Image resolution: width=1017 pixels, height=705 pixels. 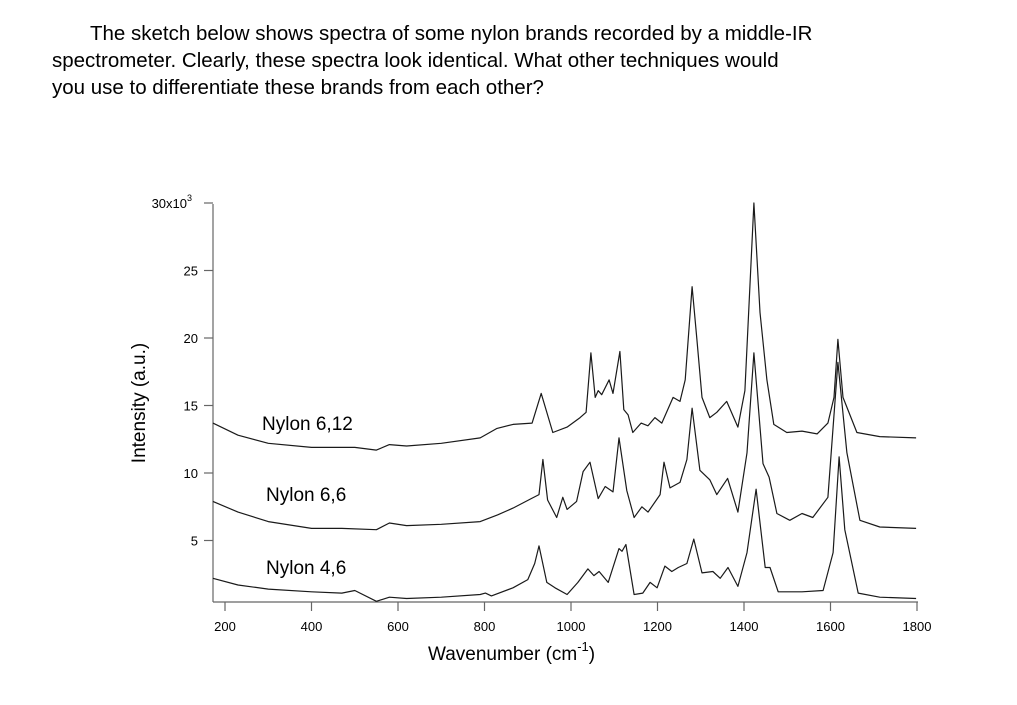 What do you see at coordinates (191, 338) in the screenshot?
I see `y-tick-label: 20` at bounding box center [191, 338].